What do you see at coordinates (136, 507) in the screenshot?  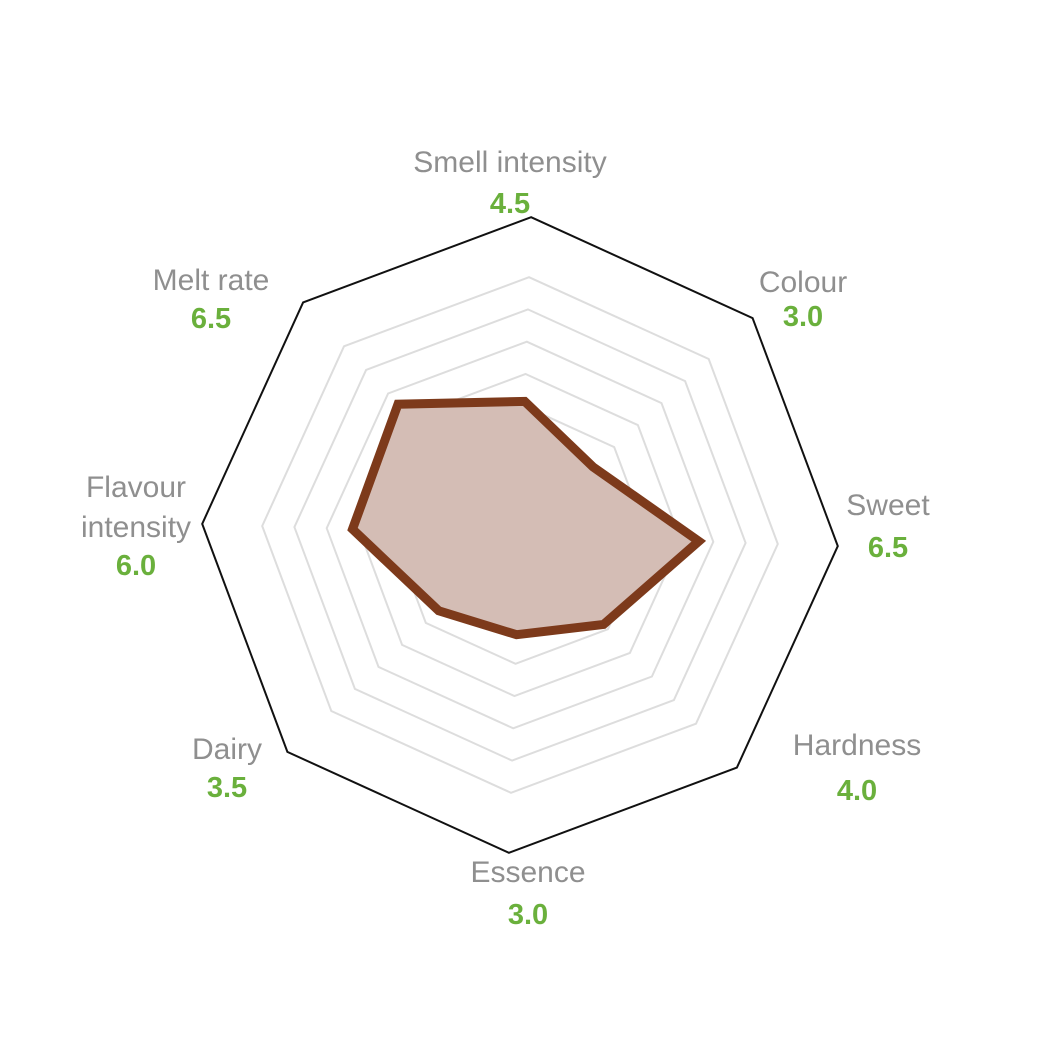 I see `axis-label: Flavour intensity` at bounding box center [136, 507].